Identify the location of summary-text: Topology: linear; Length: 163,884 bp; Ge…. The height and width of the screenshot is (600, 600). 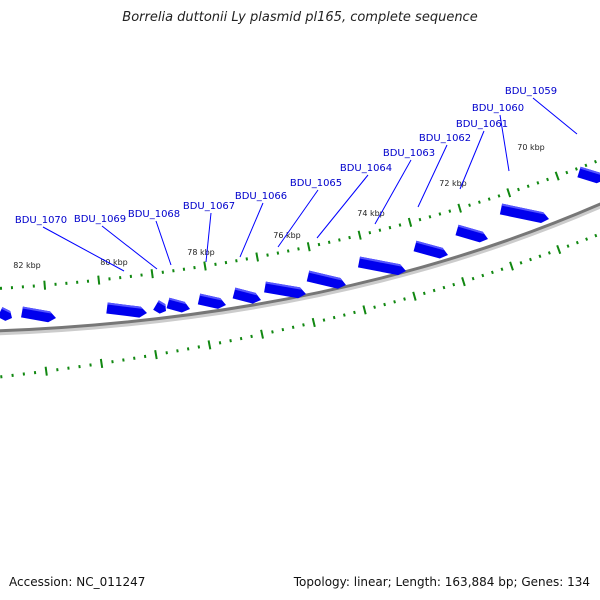
(441, 582).